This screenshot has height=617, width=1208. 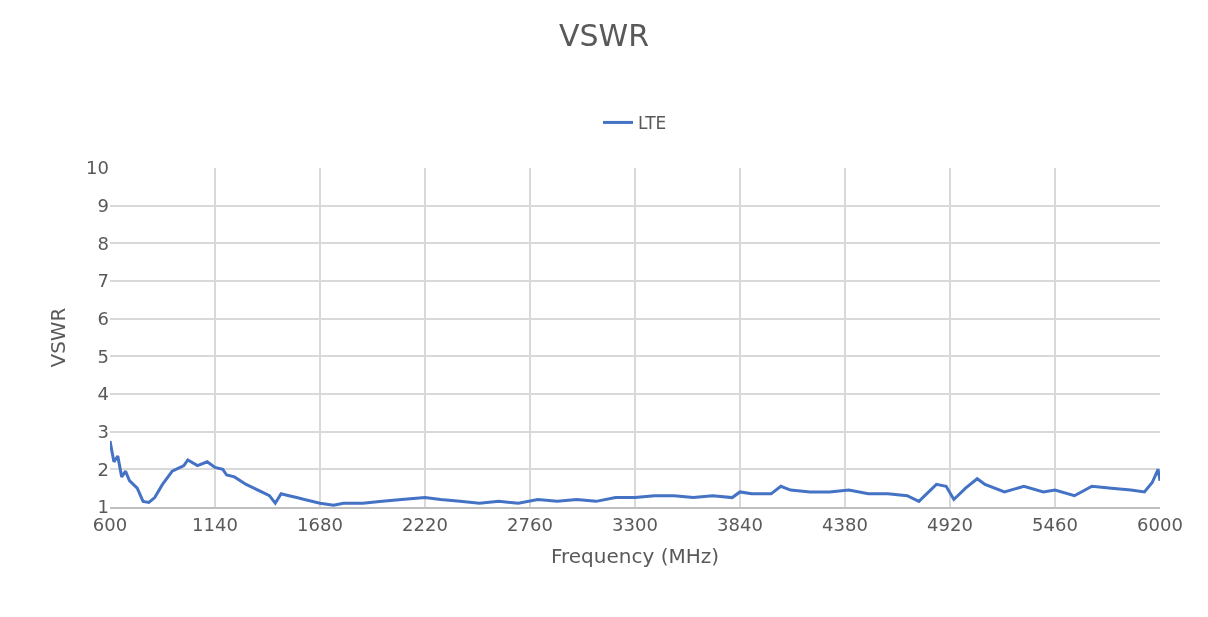 I want to click on x-tick-label: 3840, so click(x=740, y=524).